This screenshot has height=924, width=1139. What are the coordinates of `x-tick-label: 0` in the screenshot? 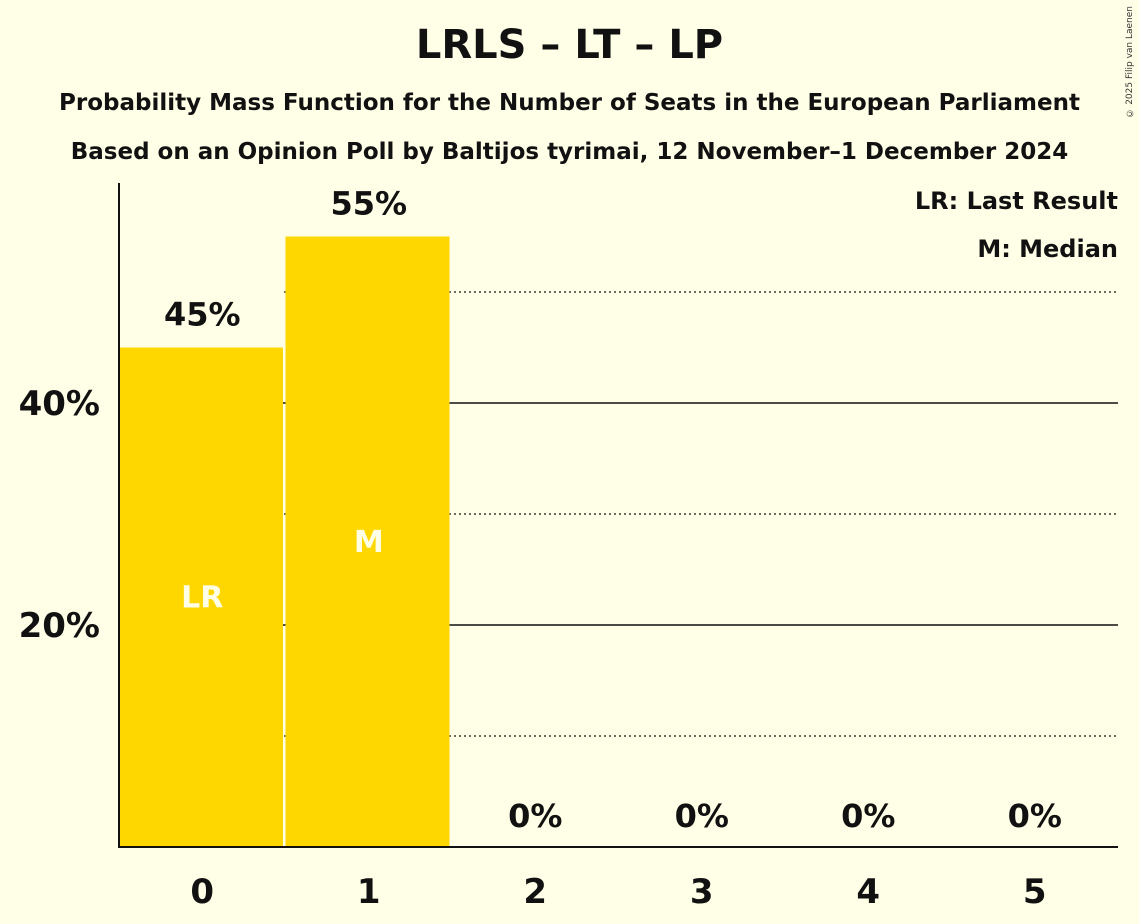 It's located at (202, 892).